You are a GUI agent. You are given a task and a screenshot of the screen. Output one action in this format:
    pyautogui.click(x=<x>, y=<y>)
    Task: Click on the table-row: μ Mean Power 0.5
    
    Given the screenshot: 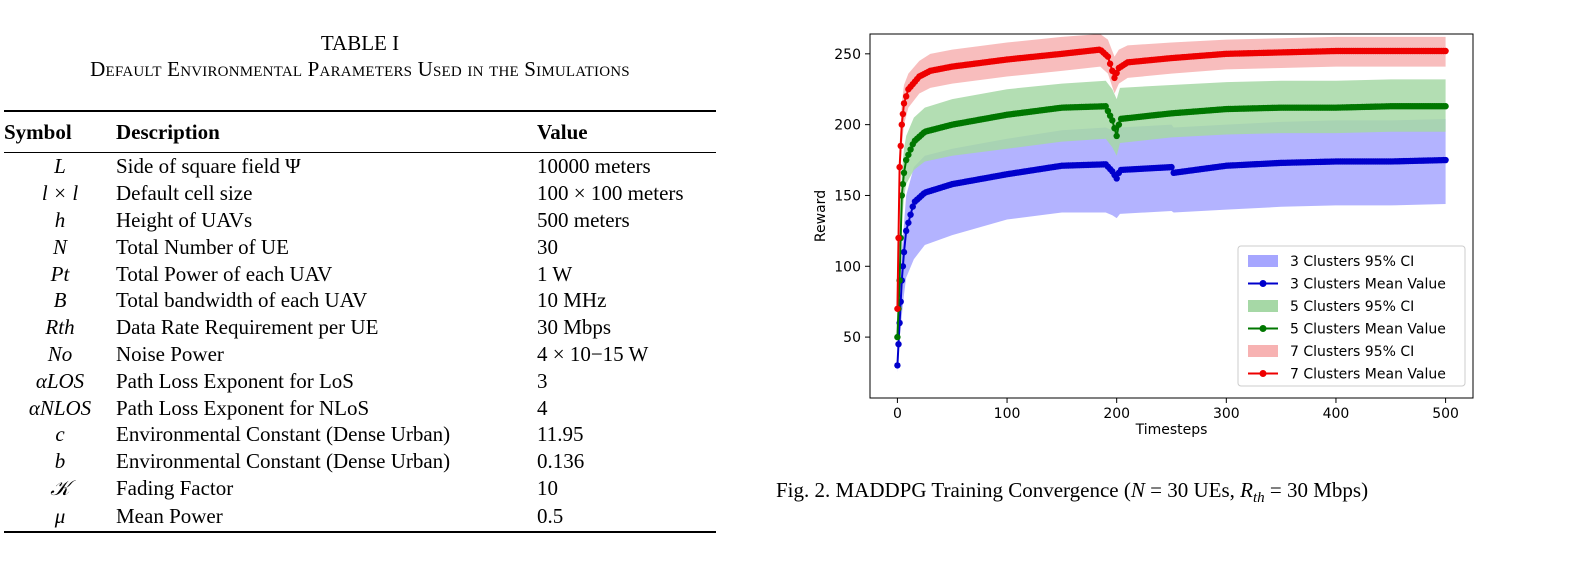 What is the action you would take?
    pyautogui.click(x=360, y=517)
    